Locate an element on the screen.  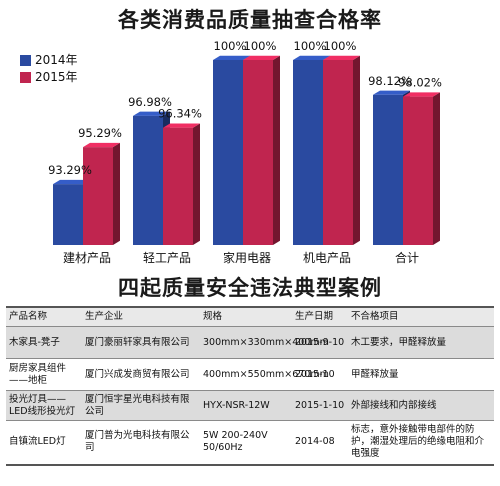
cell-date: 2015-1-10 is located at coordinates (320, 405).